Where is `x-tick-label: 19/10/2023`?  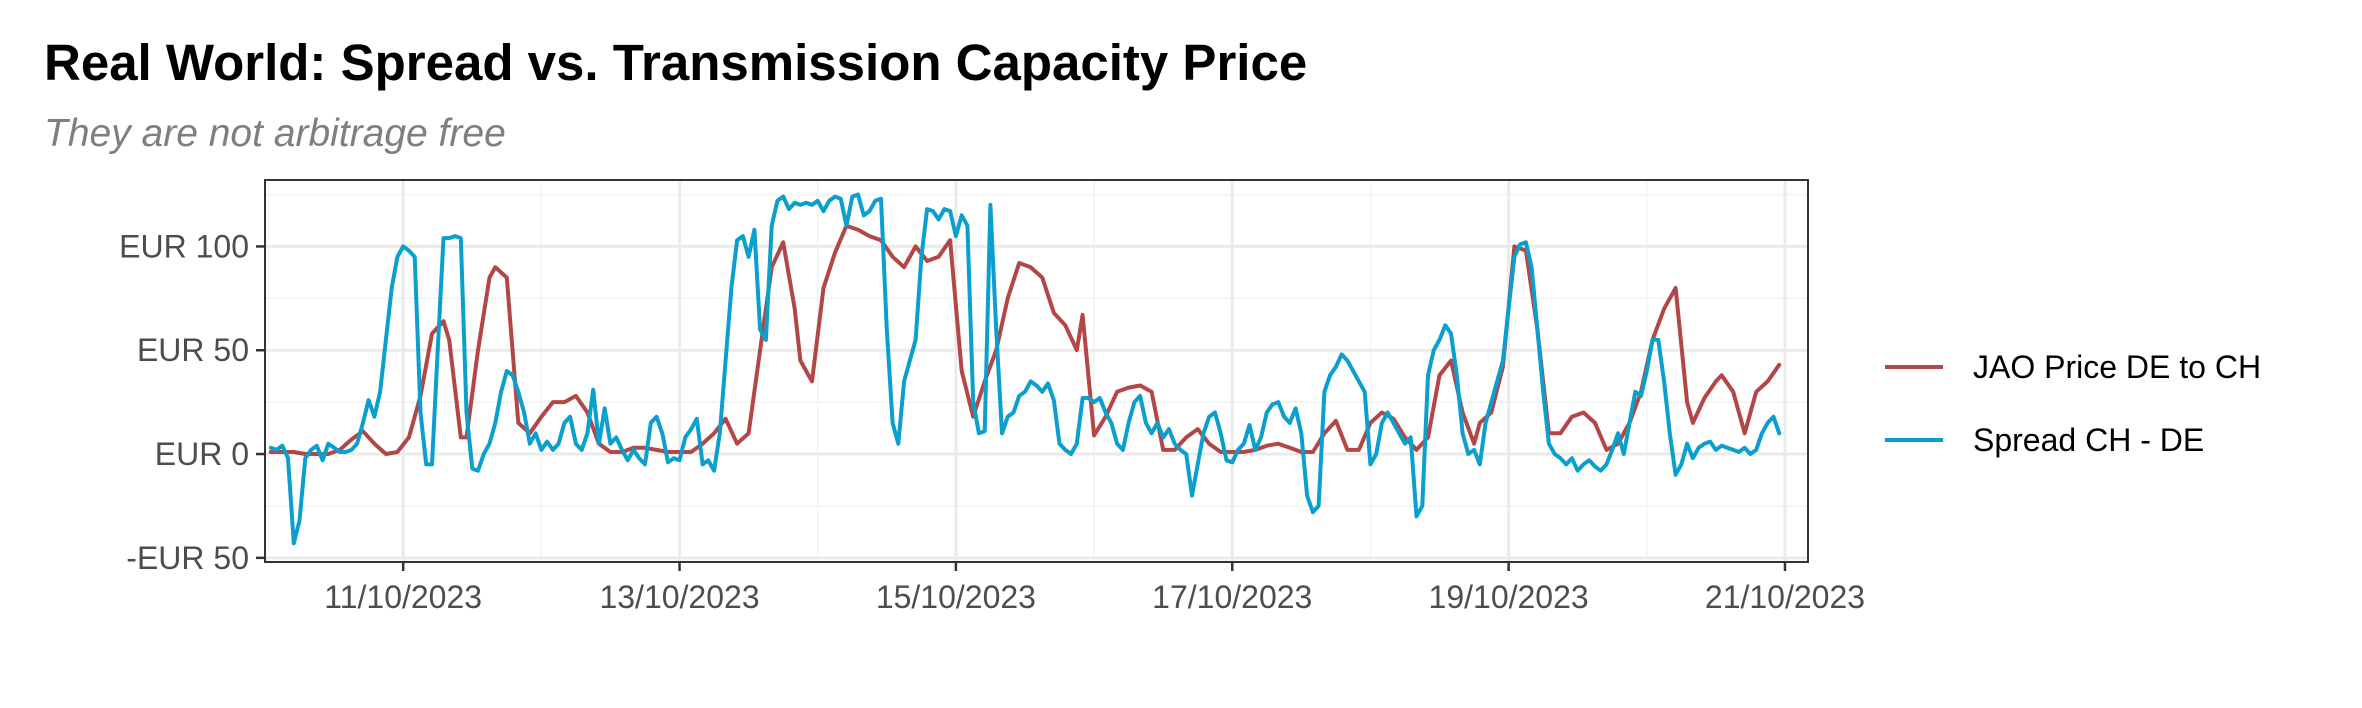 x-tick-label: 19/10/2023 is located at coordinates (1509, 597).